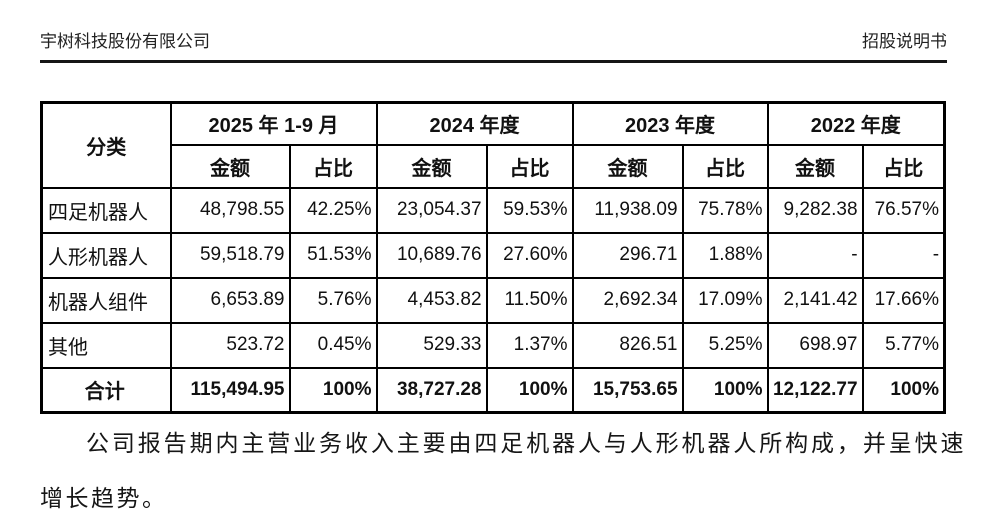 Image resolution: width=1006 pixels, height=526 pixels. What do you see at coordinates (474, 123) in the screenshot?
I see `period-header-2024: 2024 年度` at bounding box center [474, 123].